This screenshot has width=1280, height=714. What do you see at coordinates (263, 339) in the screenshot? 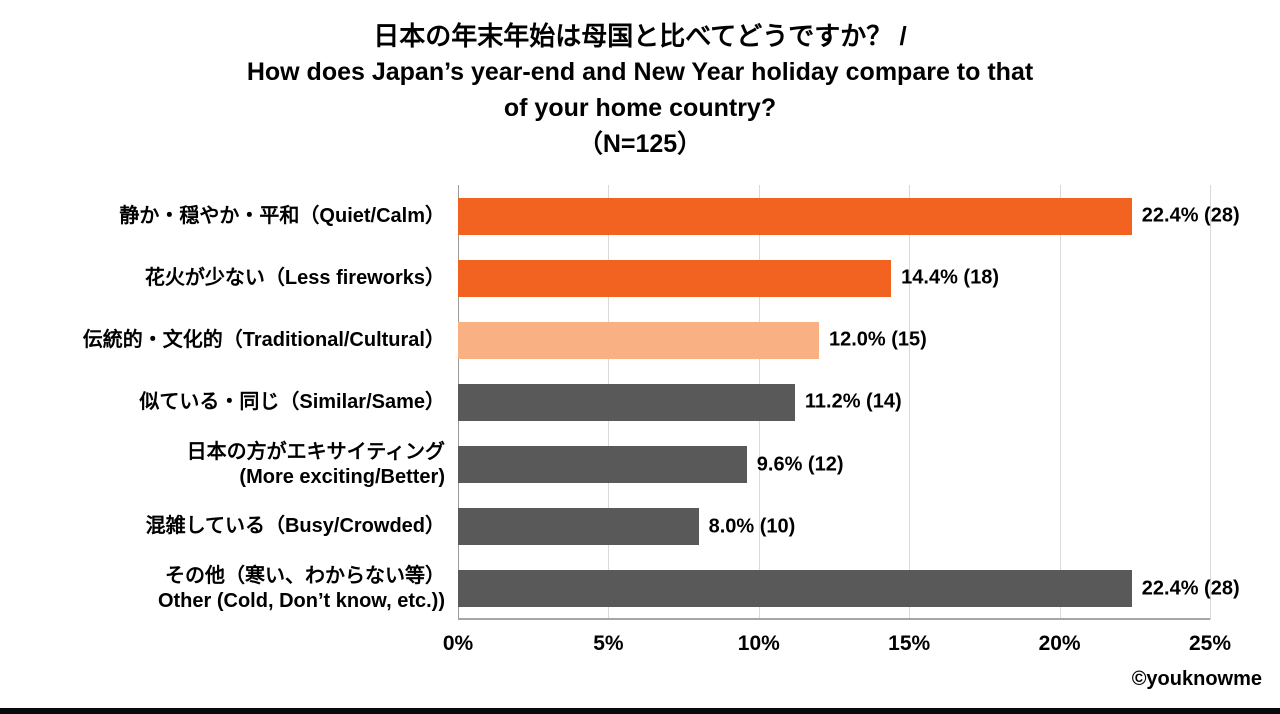
I see `category-label: 伝統的・文化的（Traditional/Cultural）` at bounding box center [263, 339].